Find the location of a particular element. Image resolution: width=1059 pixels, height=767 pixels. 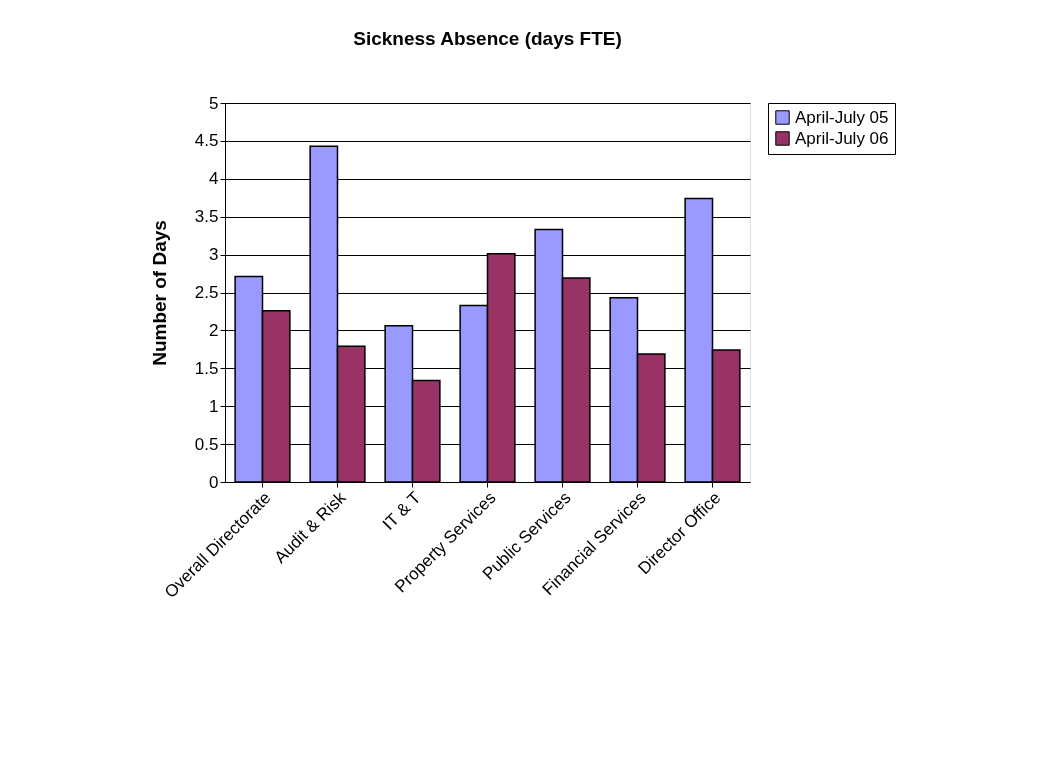

y-tick-label: 0 is located at coordinates (214, 482).